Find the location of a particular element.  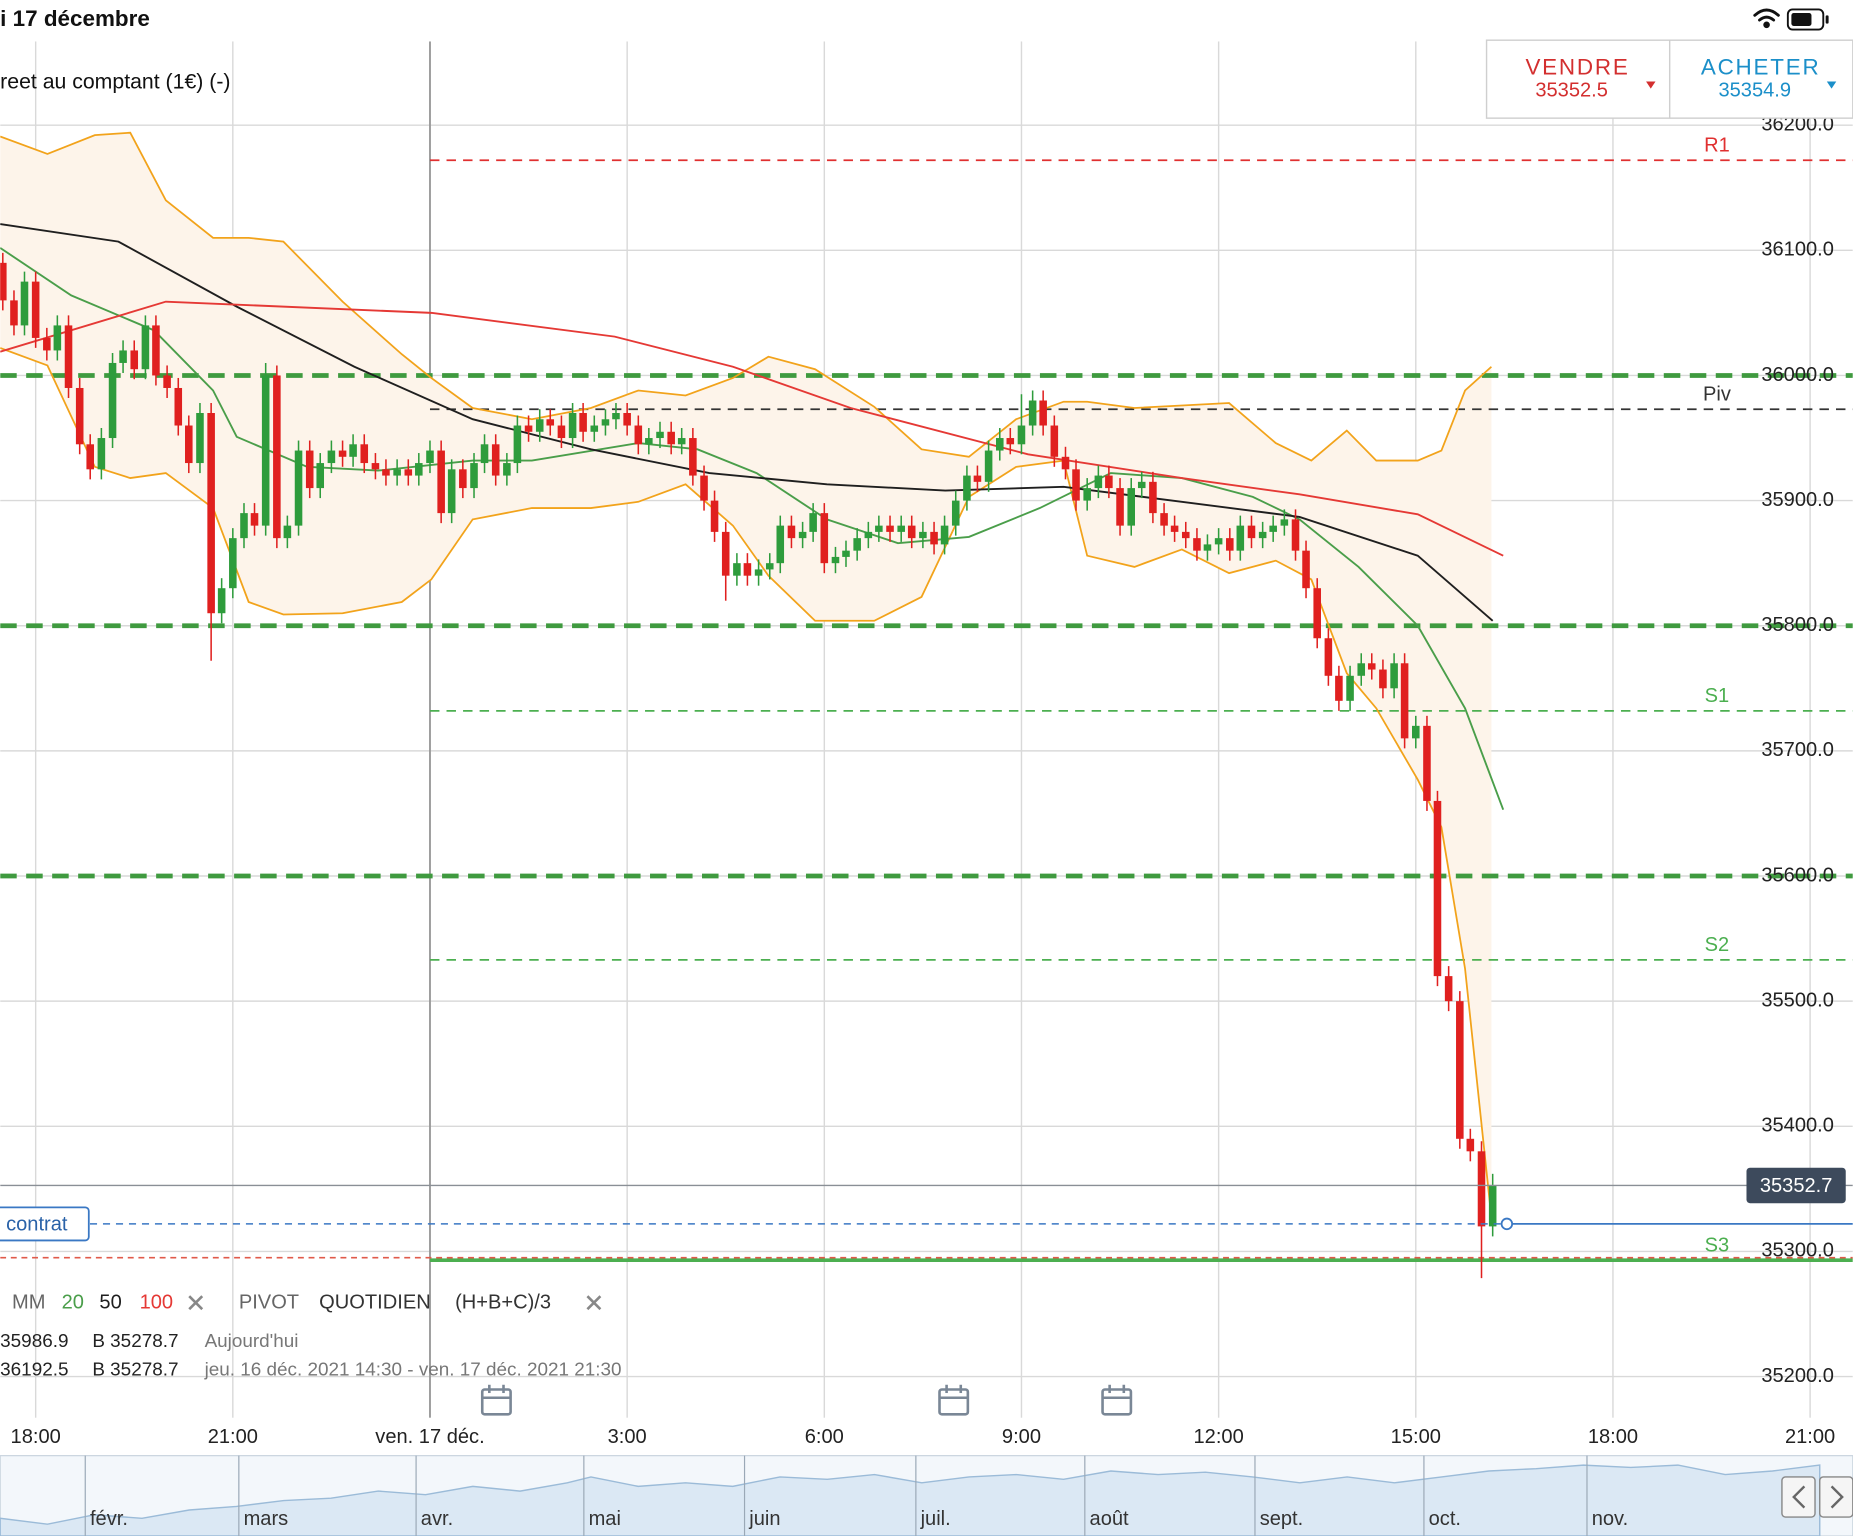

pivot-label: S3 is located at coordinates (1717, 1245).